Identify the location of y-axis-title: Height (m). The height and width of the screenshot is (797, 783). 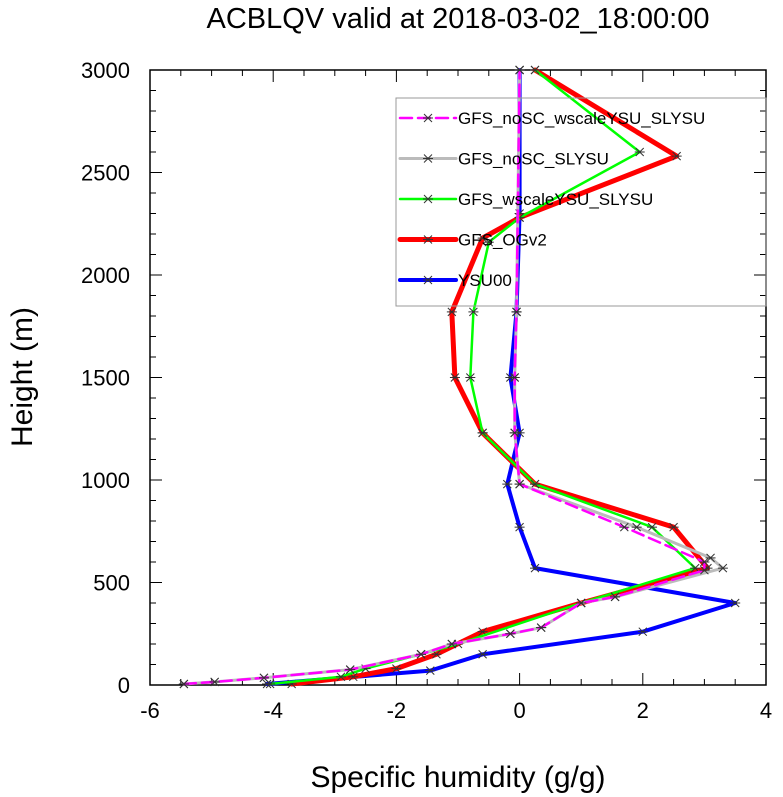
(22, 377).